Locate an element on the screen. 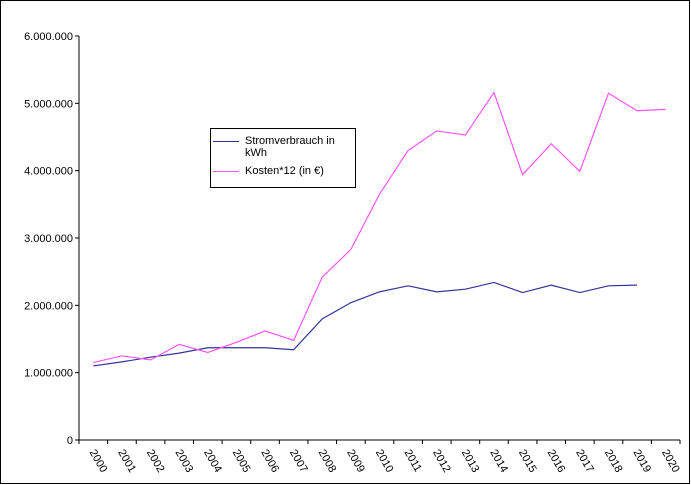 The image size is (691, 485). legend-item: Stromverbrauch in kWh is located at coordinates (283, 147).